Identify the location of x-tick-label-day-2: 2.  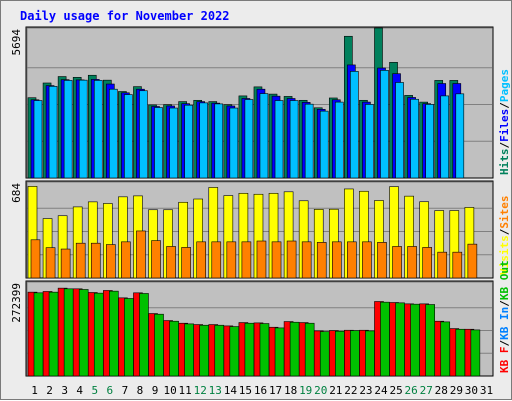
(49, 390).